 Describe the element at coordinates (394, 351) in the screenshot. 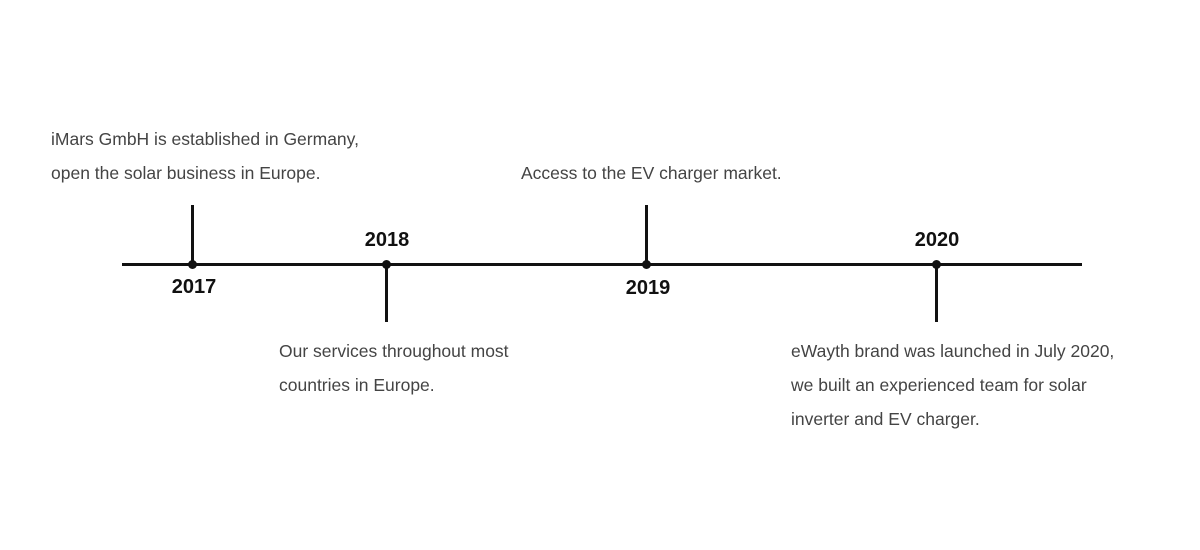

I see `milestone-2018-line-1: Our services throughout most` at that location.